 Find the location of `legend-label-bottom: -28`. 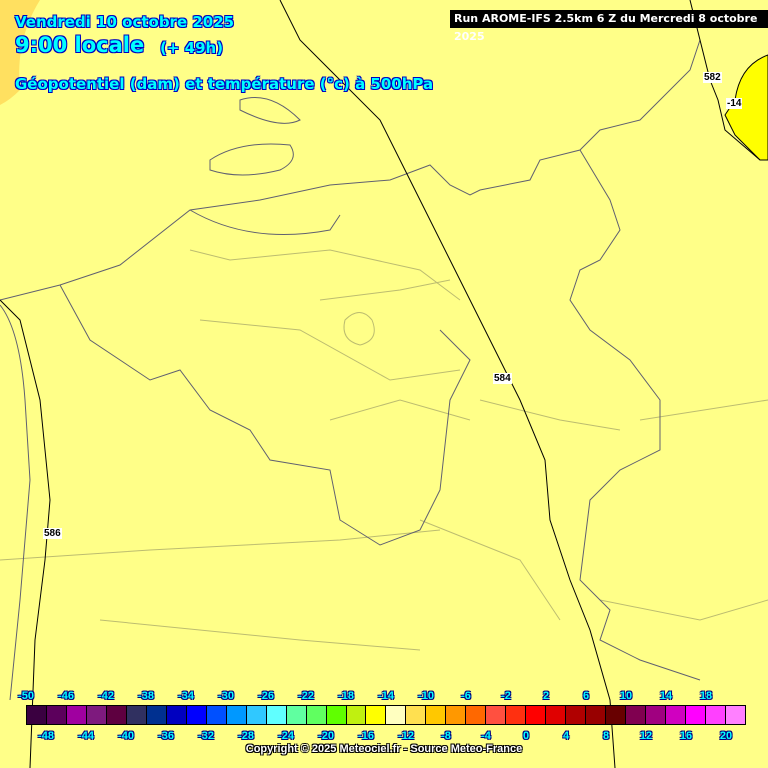

legend-label-bottom: -28 is located at coordinates (246, 736).